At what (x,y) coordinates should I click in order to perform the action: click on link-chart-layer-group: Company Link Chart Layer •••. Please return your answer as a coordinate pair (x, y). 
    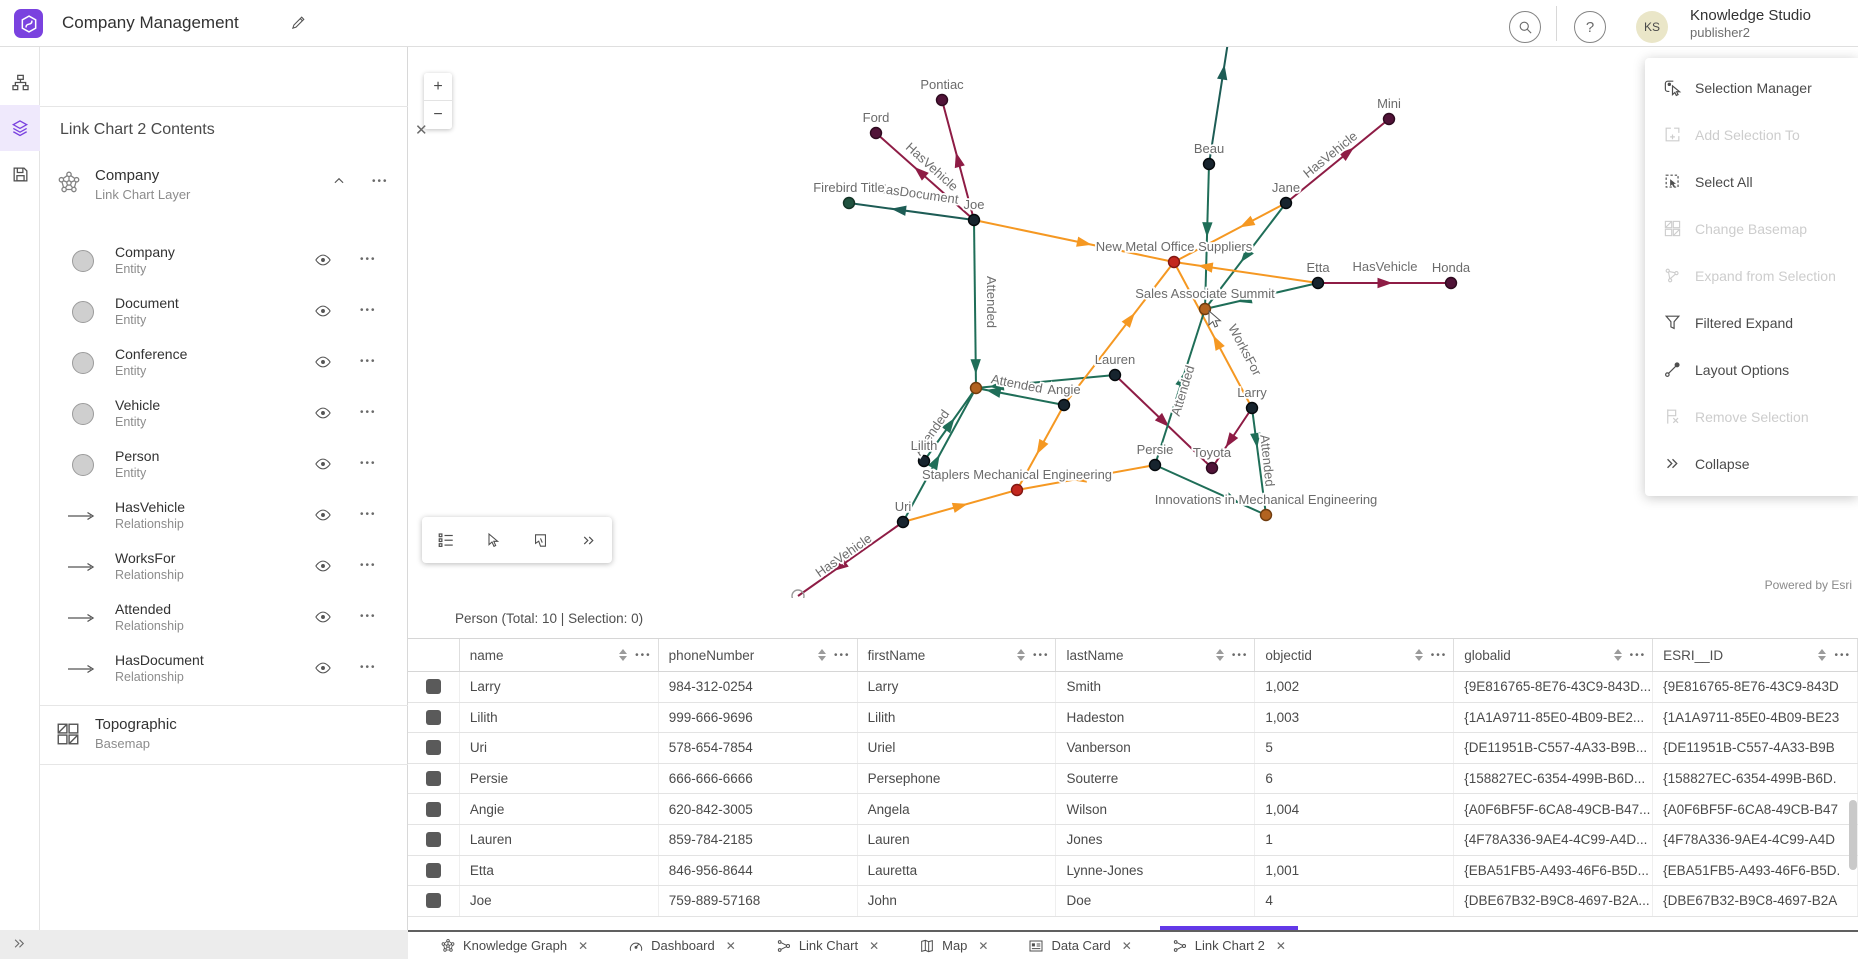
    Looking at the image, I should click on (224, 186).